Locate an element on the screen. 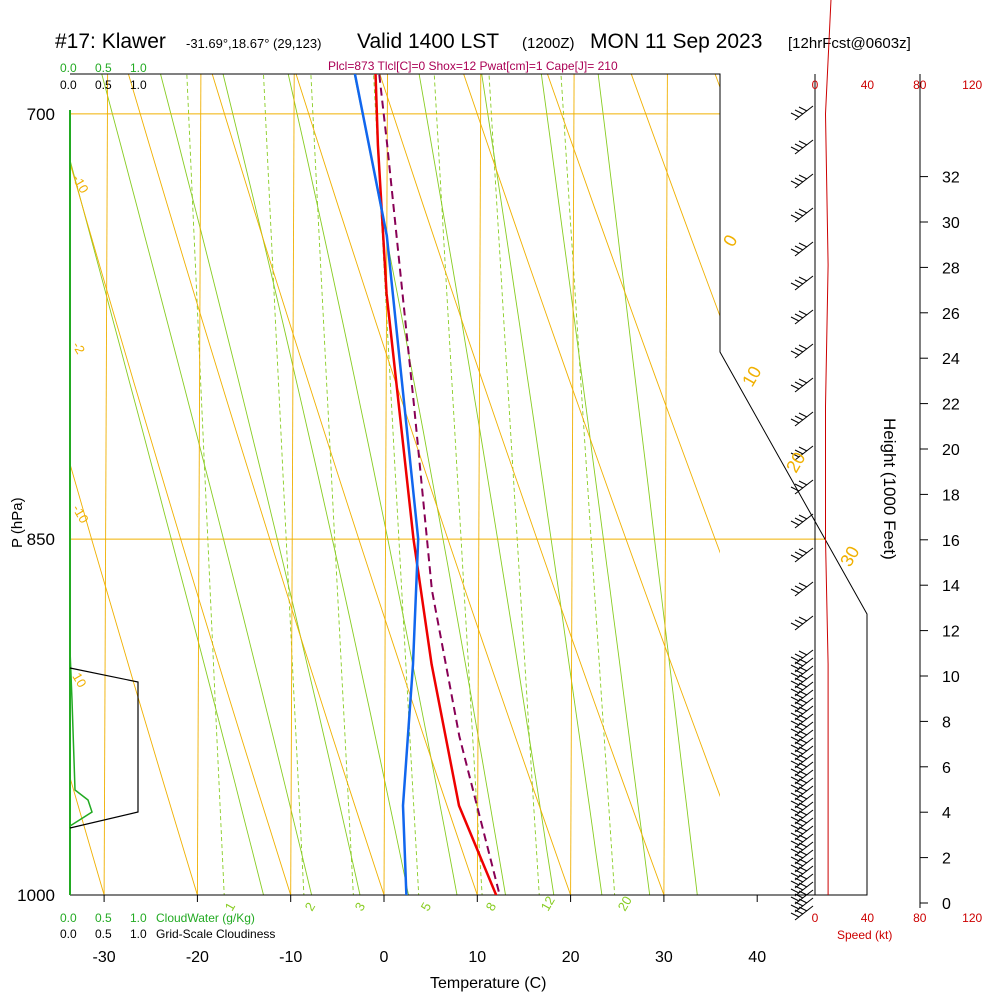  height-tick-label: 8 is located at coordinates (946, 722).